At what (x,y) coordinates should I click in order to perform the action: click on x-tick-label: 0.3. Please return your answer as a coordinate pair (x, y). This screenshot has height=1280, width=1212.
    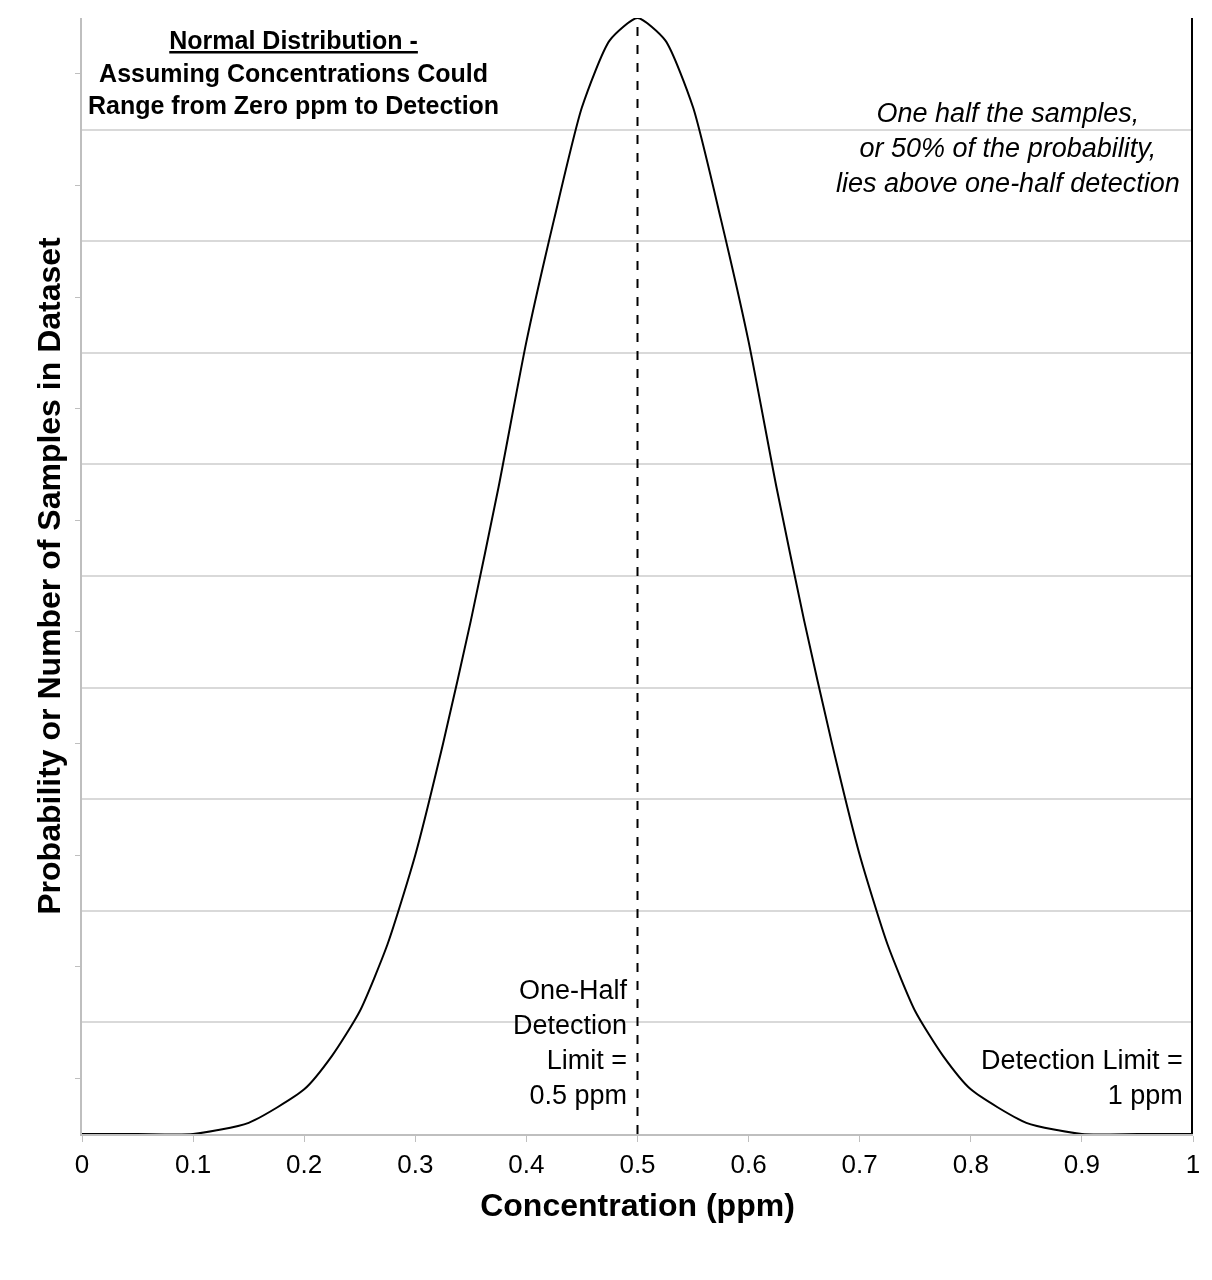
    Looking at the image, I should click on (415, 1164).